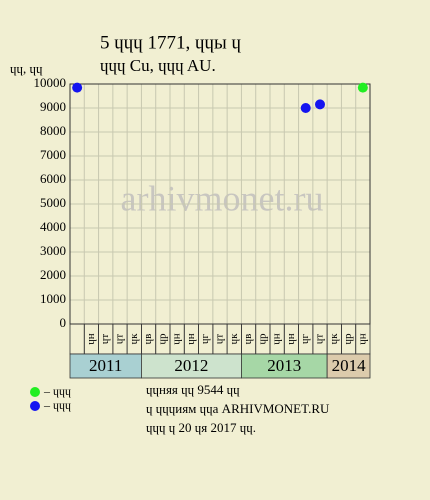 The width and height of the screenshot is (430, 500). Describe the element at coordinates (53, 154) in the screenshot. I see `y-tick-label: 7000` at that location.